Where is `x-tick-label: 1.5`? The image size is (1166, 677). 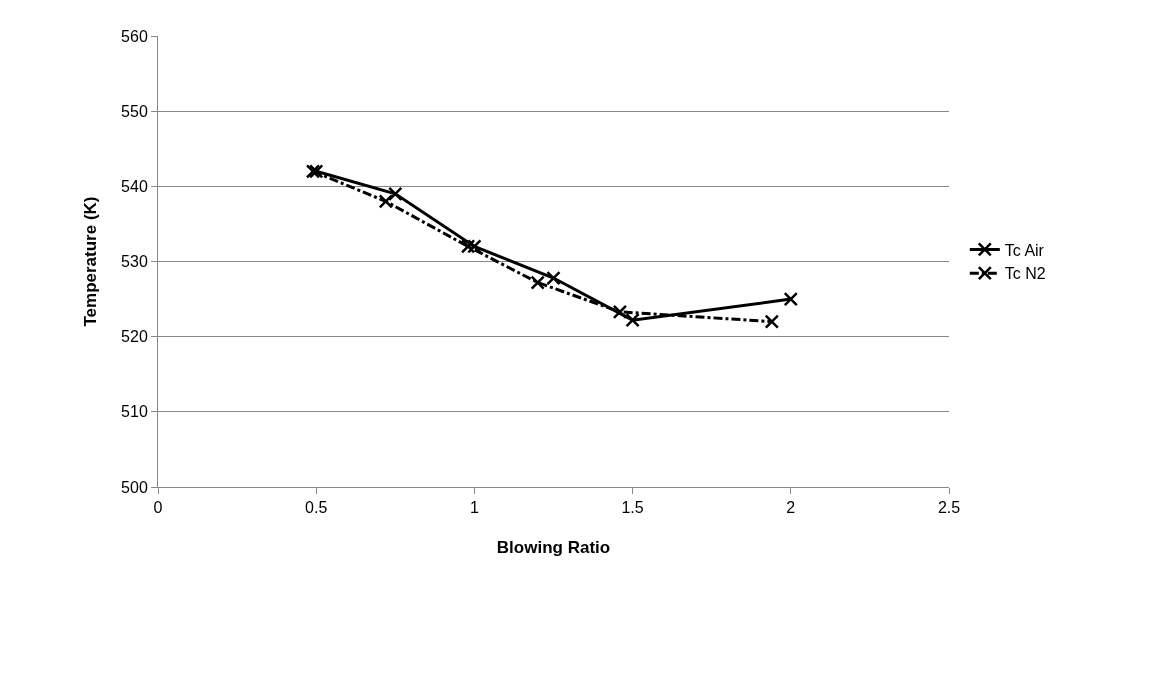 x-tick-label: 1.5 is located at coordinates (632, 508).